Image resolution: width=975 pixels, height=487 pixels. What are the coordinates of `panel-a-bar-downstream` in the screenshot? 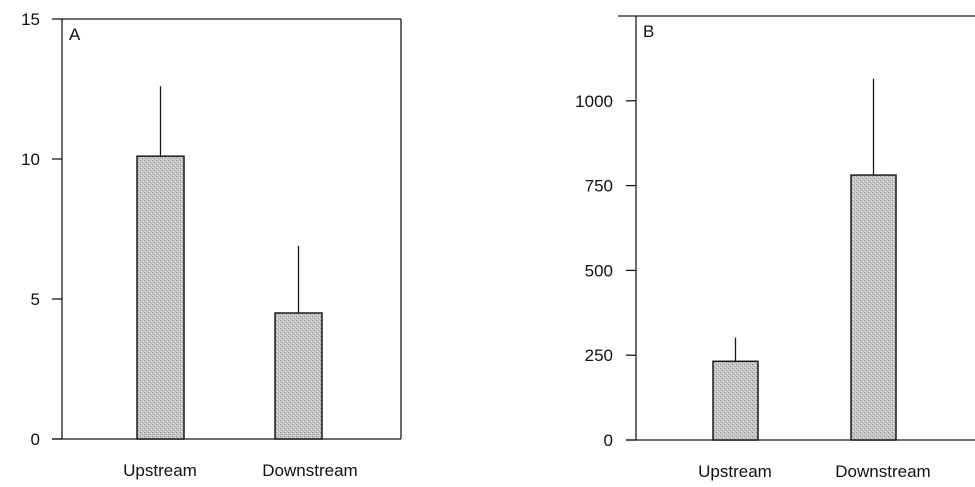 It's located at (298, 376).